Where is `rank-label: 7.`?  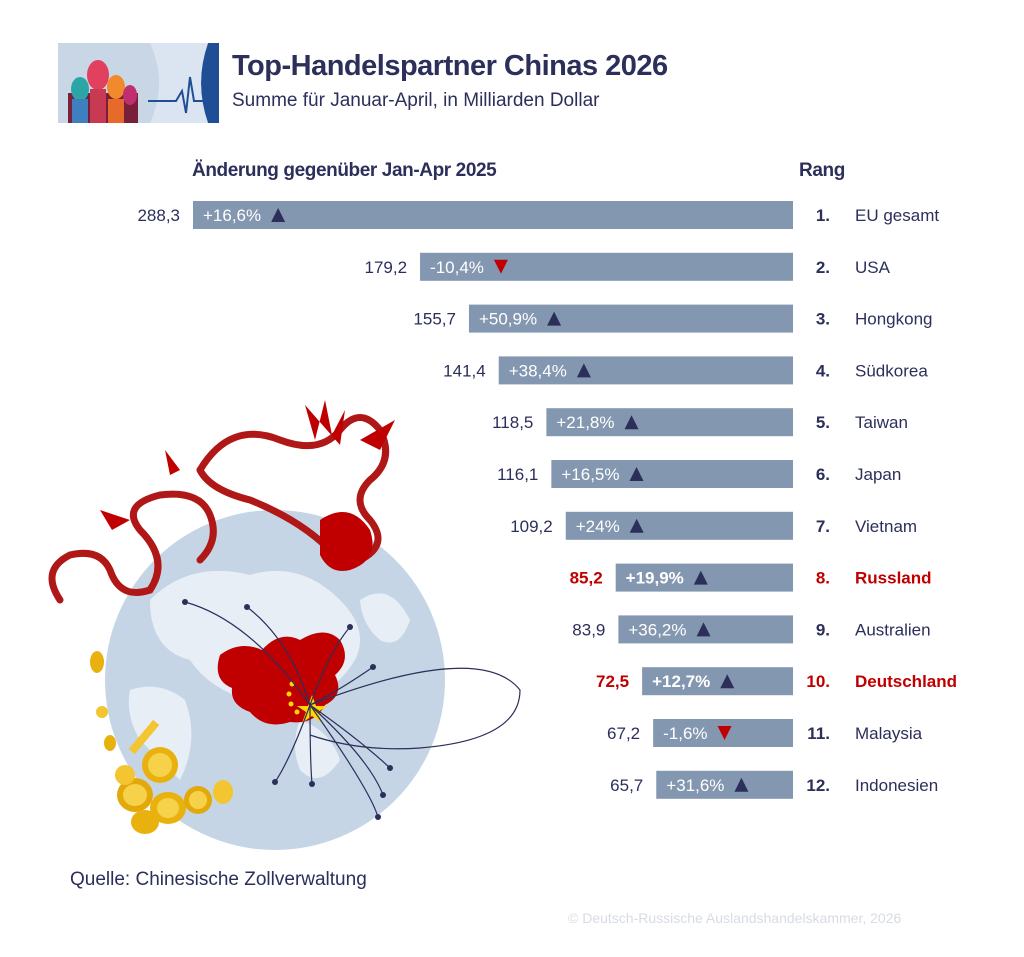
rank-label: 7. is located at coordinates (823, 526).